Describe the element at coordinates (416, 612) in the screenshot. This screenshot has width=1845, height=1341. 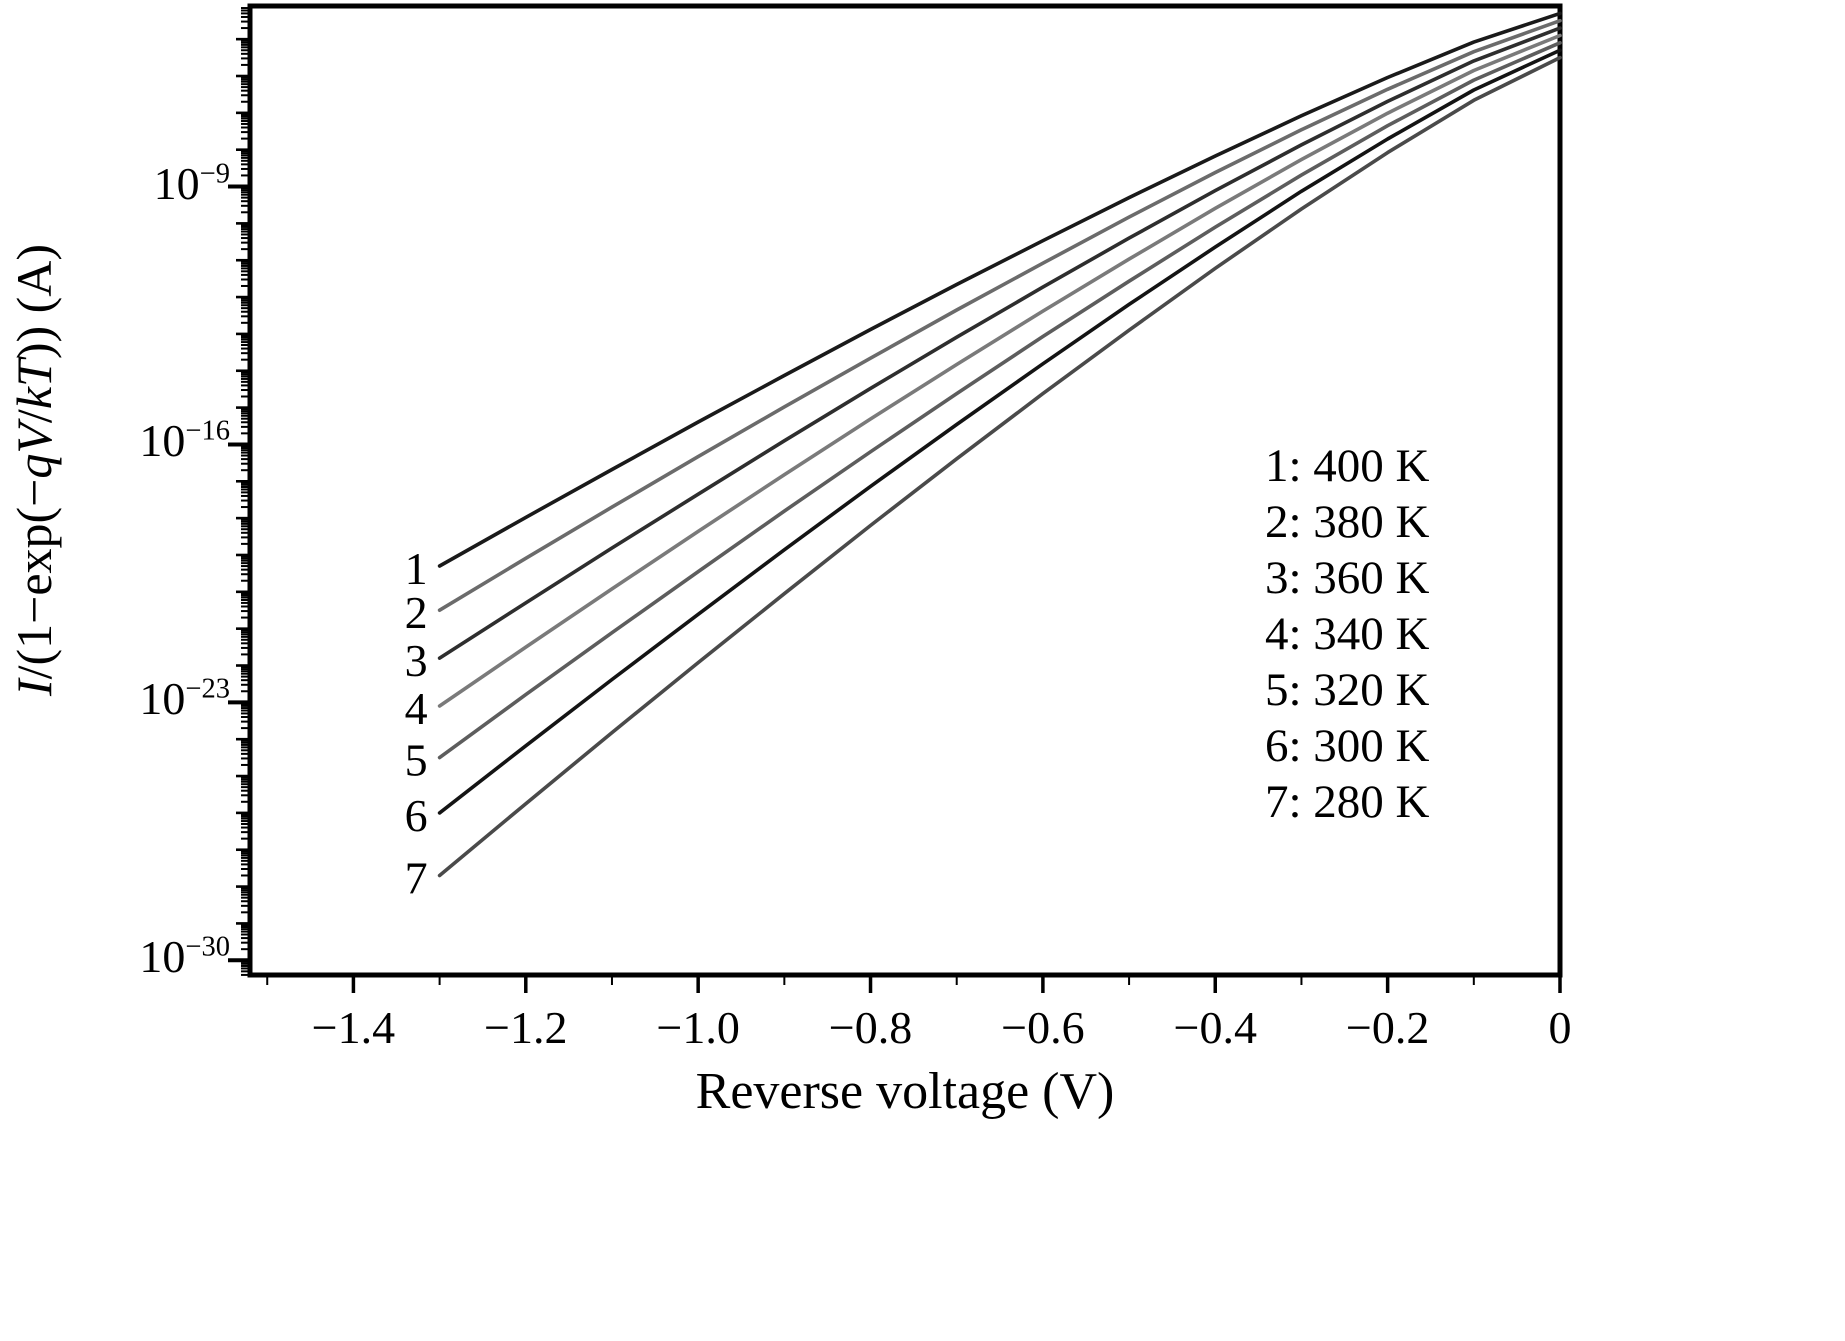
I see `curve-number-label: 2` at that location.